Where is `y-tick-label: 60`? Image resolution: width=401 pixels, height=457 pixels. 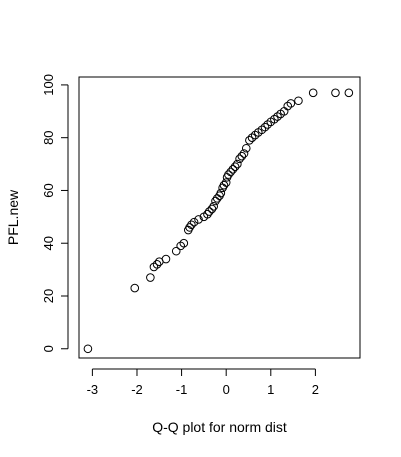 y-tick-label: 60 is located at coordinates (48, 190).